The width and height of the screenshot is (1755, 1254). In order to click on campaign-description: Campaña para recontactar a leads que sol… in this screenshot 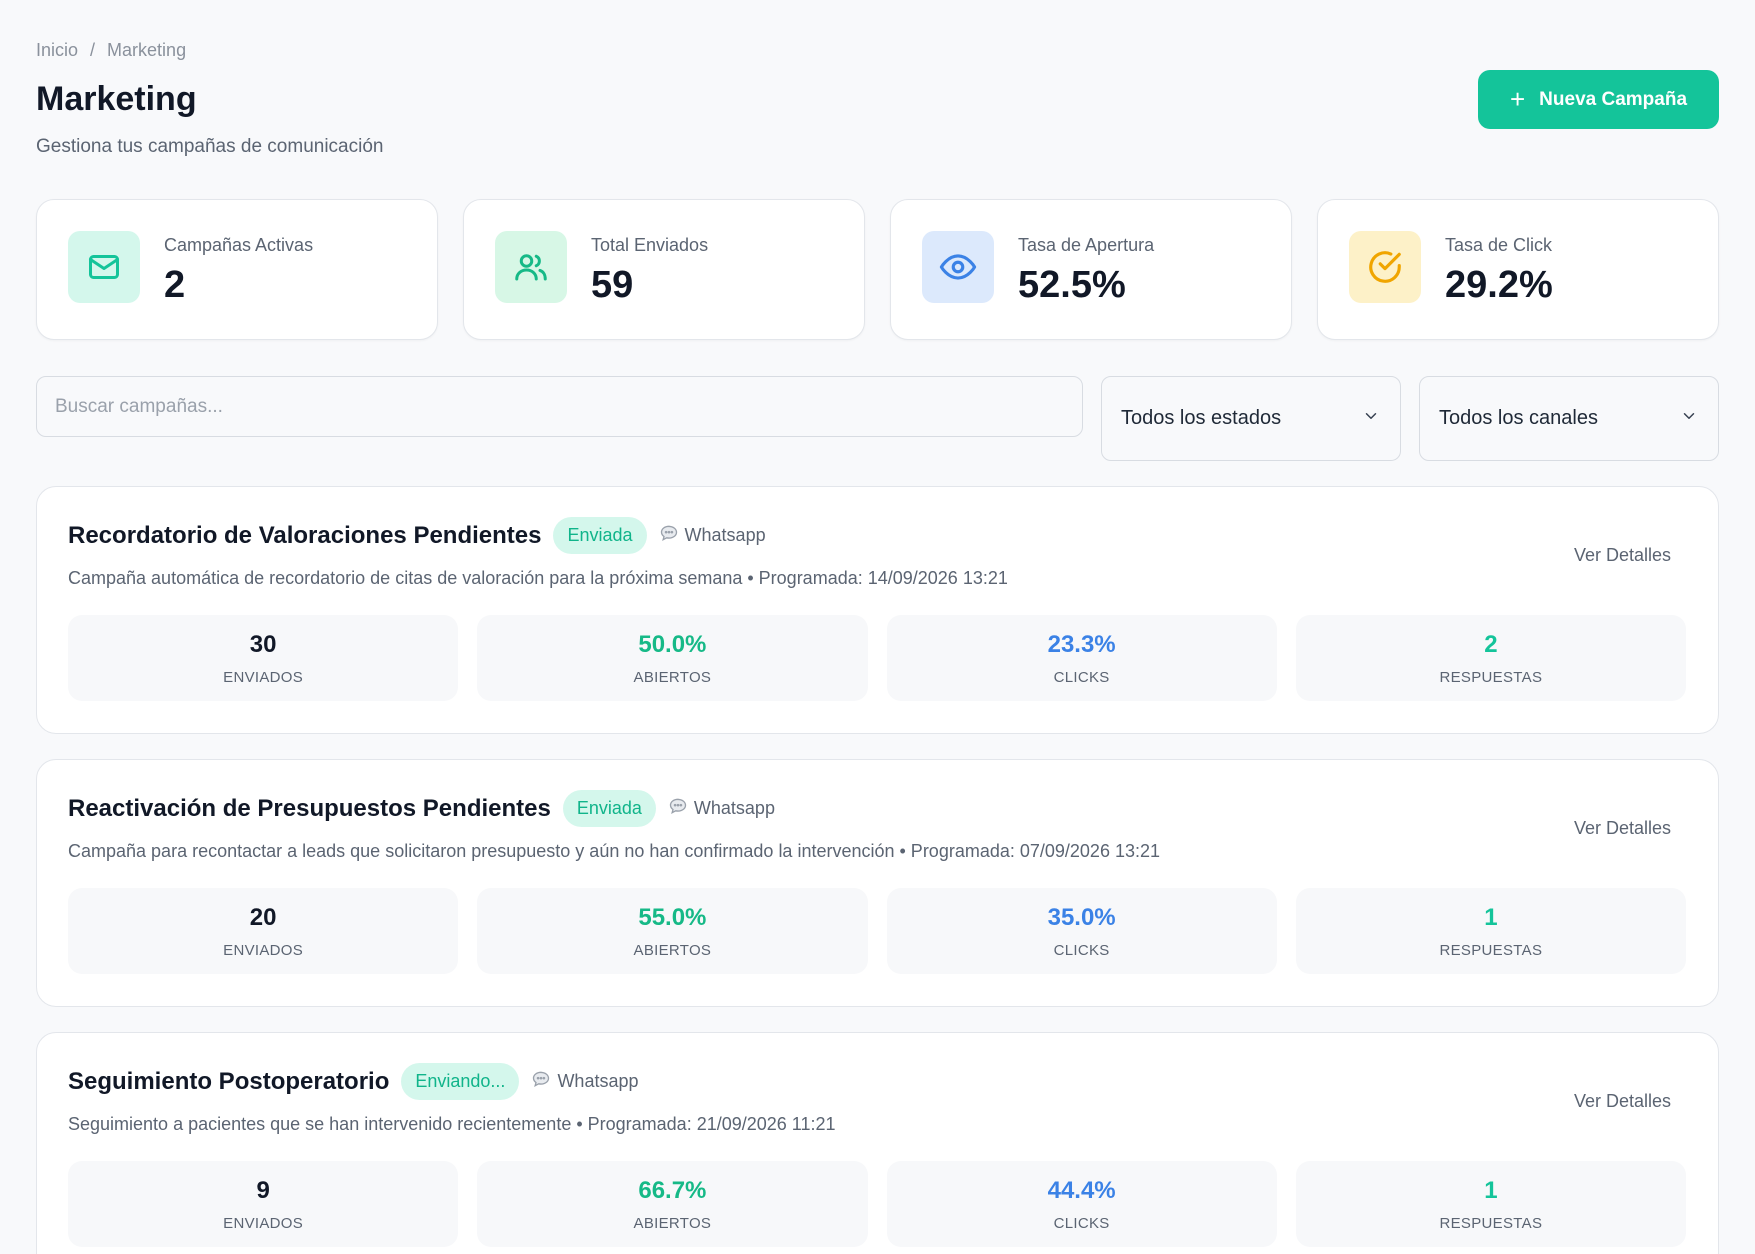, I will do `click(614, 851)`.